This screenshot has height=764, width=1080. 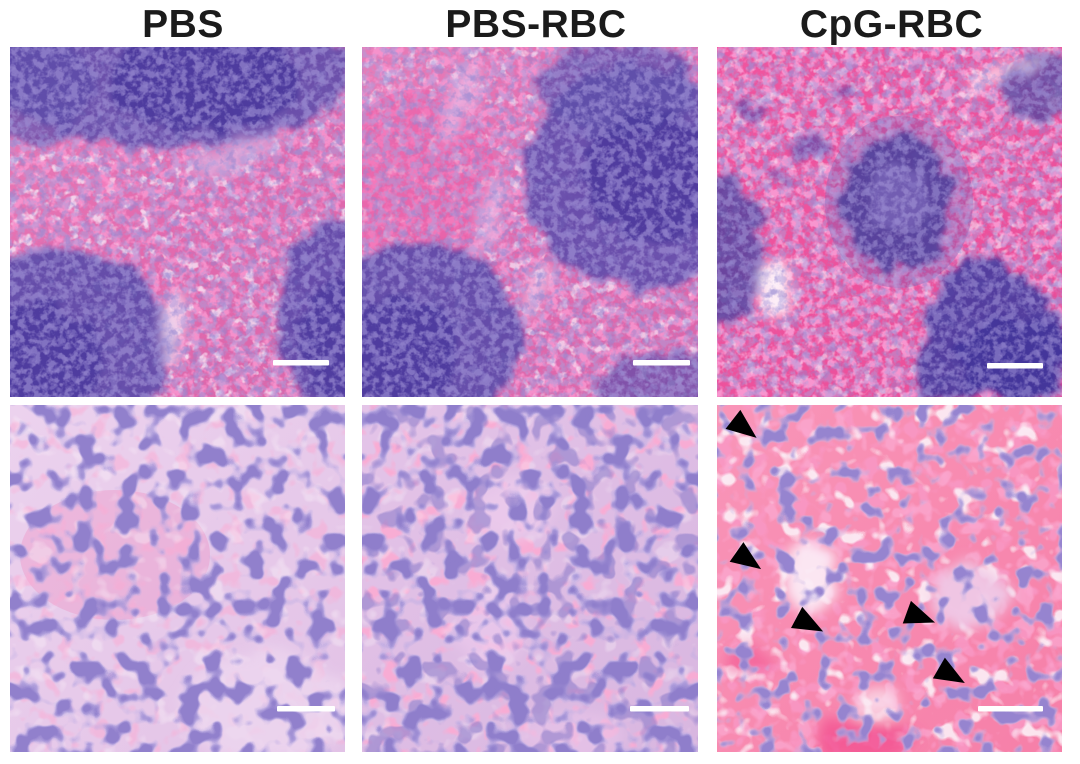 I want to click on panel-pbs-rbc-top, so click(x=530, y=222).